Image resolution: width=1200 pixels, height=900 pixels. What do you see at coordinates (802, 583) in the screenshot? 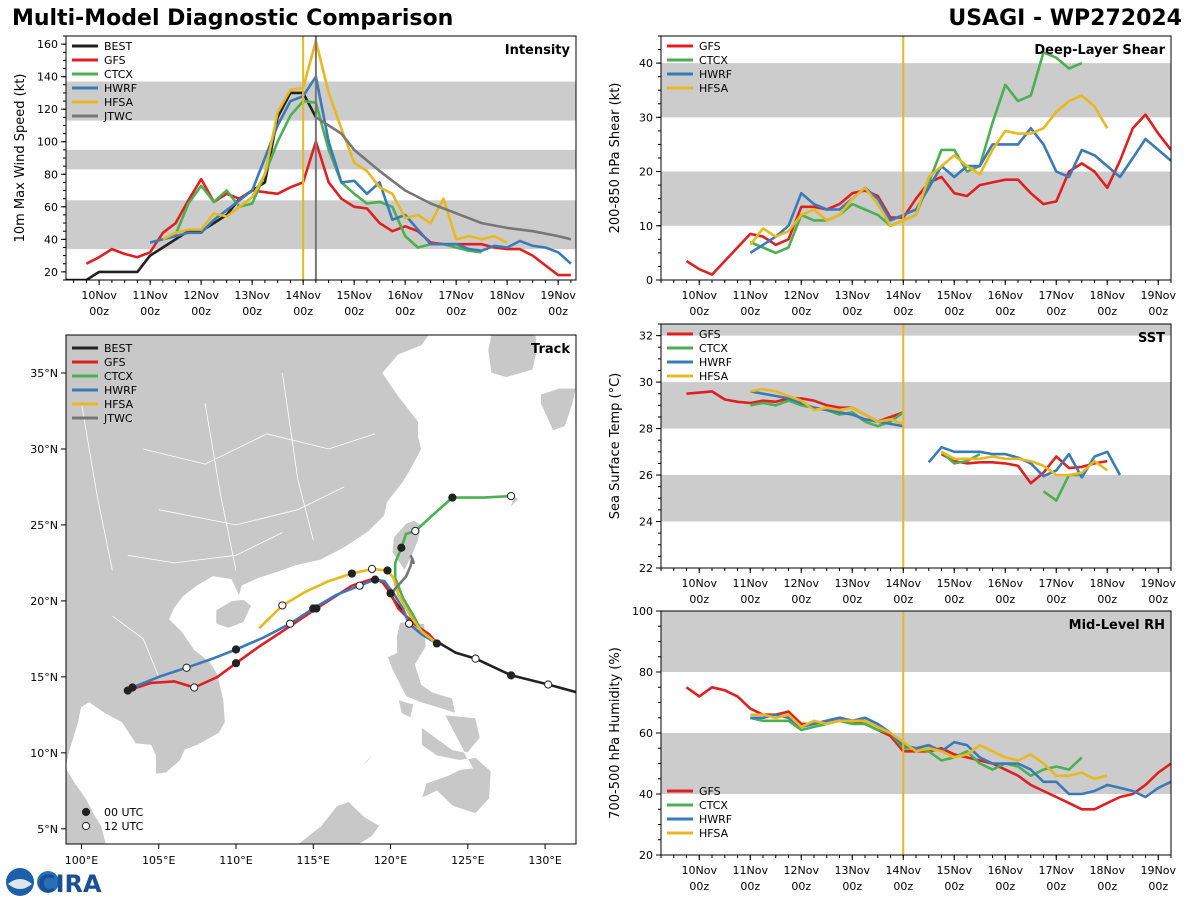
I see `x-tick-date: 12Nov` at bounding box center [802, 583].